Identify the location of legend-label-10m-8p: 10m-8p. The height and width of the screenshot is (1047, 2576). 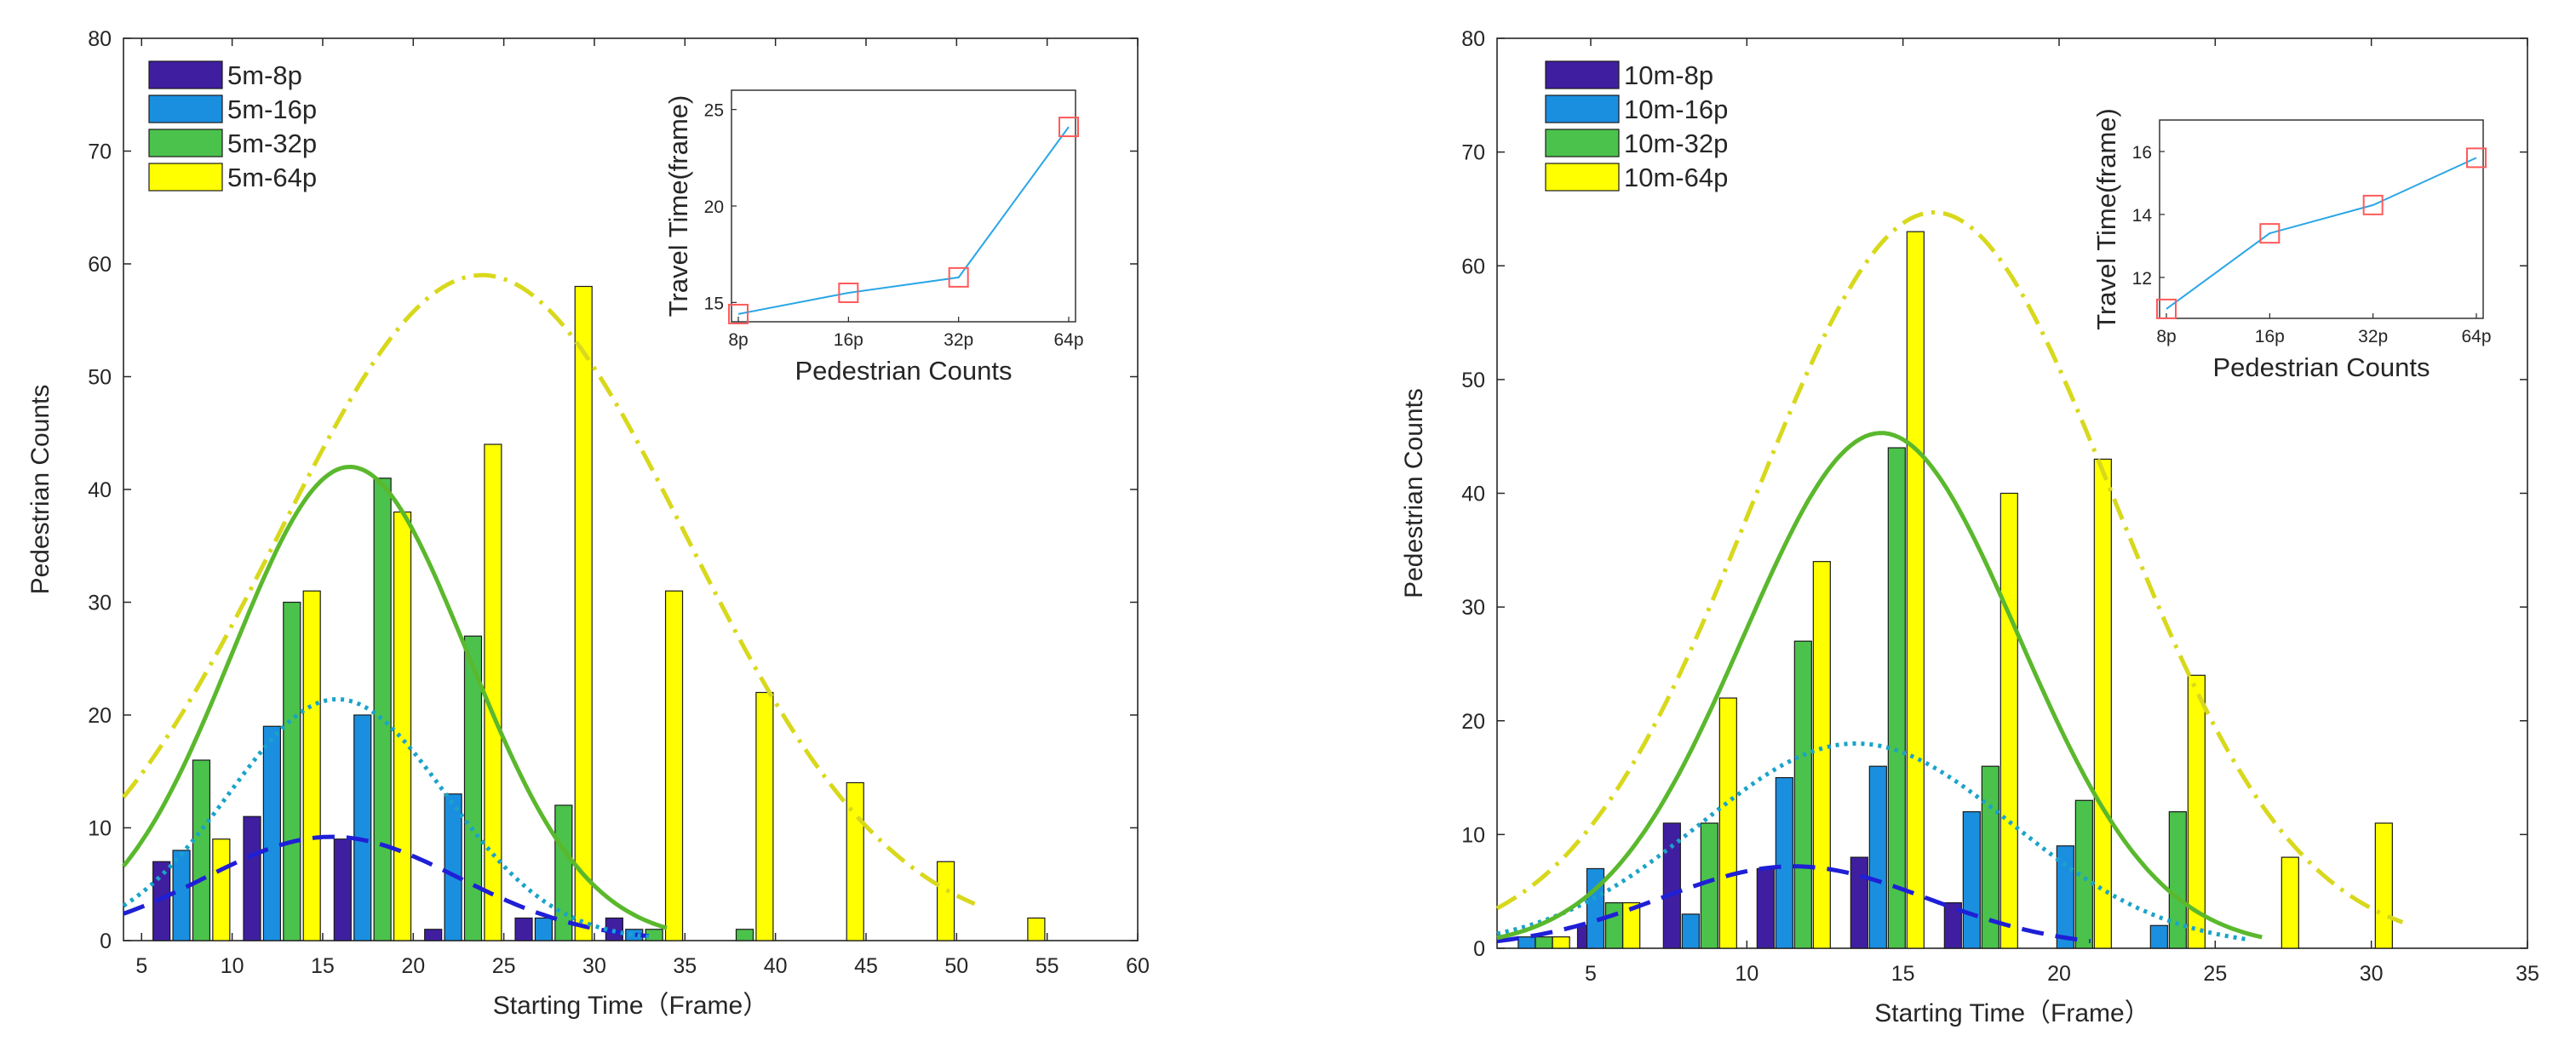
(1668, 75).